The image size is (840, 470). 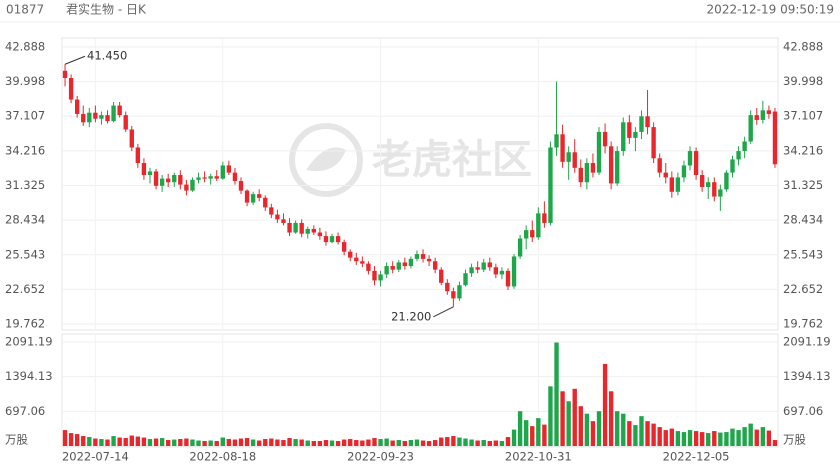 What do you see at coordinates (794, 440) in the screenshot?
I see `volume-tick-label-right: 万股` at bounding box center [794, 440].